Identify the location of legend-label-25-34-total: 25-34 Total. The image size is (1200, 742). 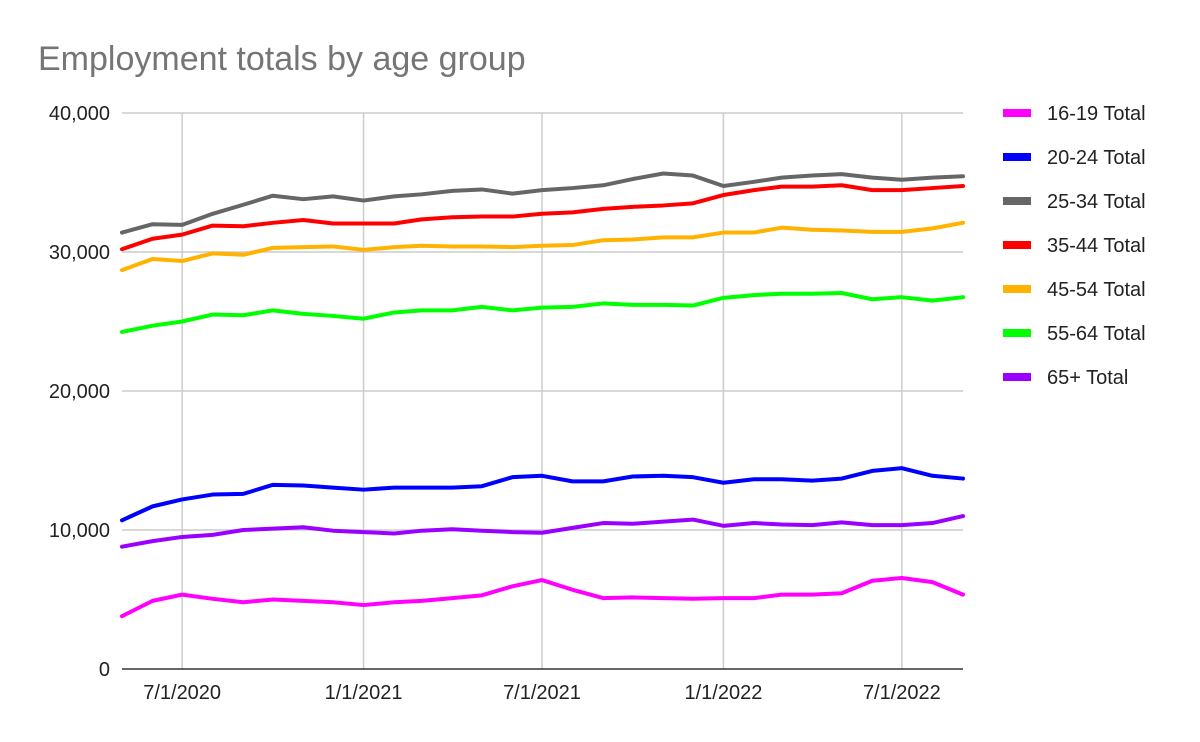
(1096, 202).